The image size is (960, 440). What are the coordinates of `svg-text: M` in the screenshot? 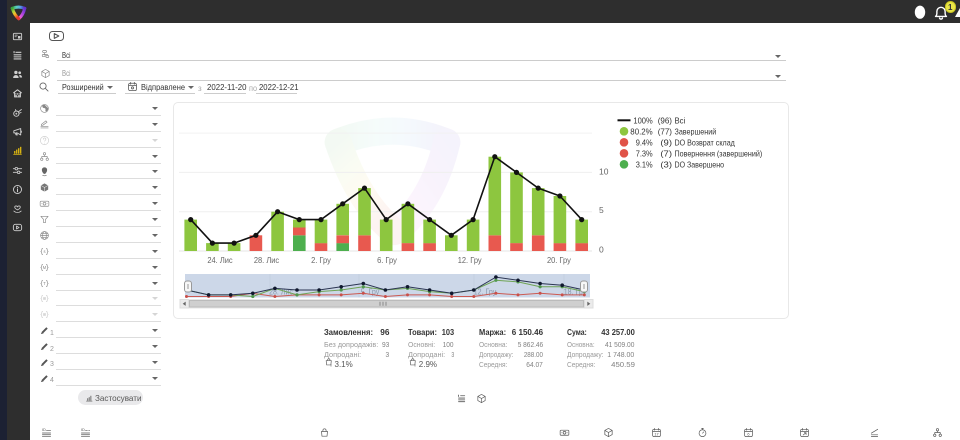 It's located at (44, 267).